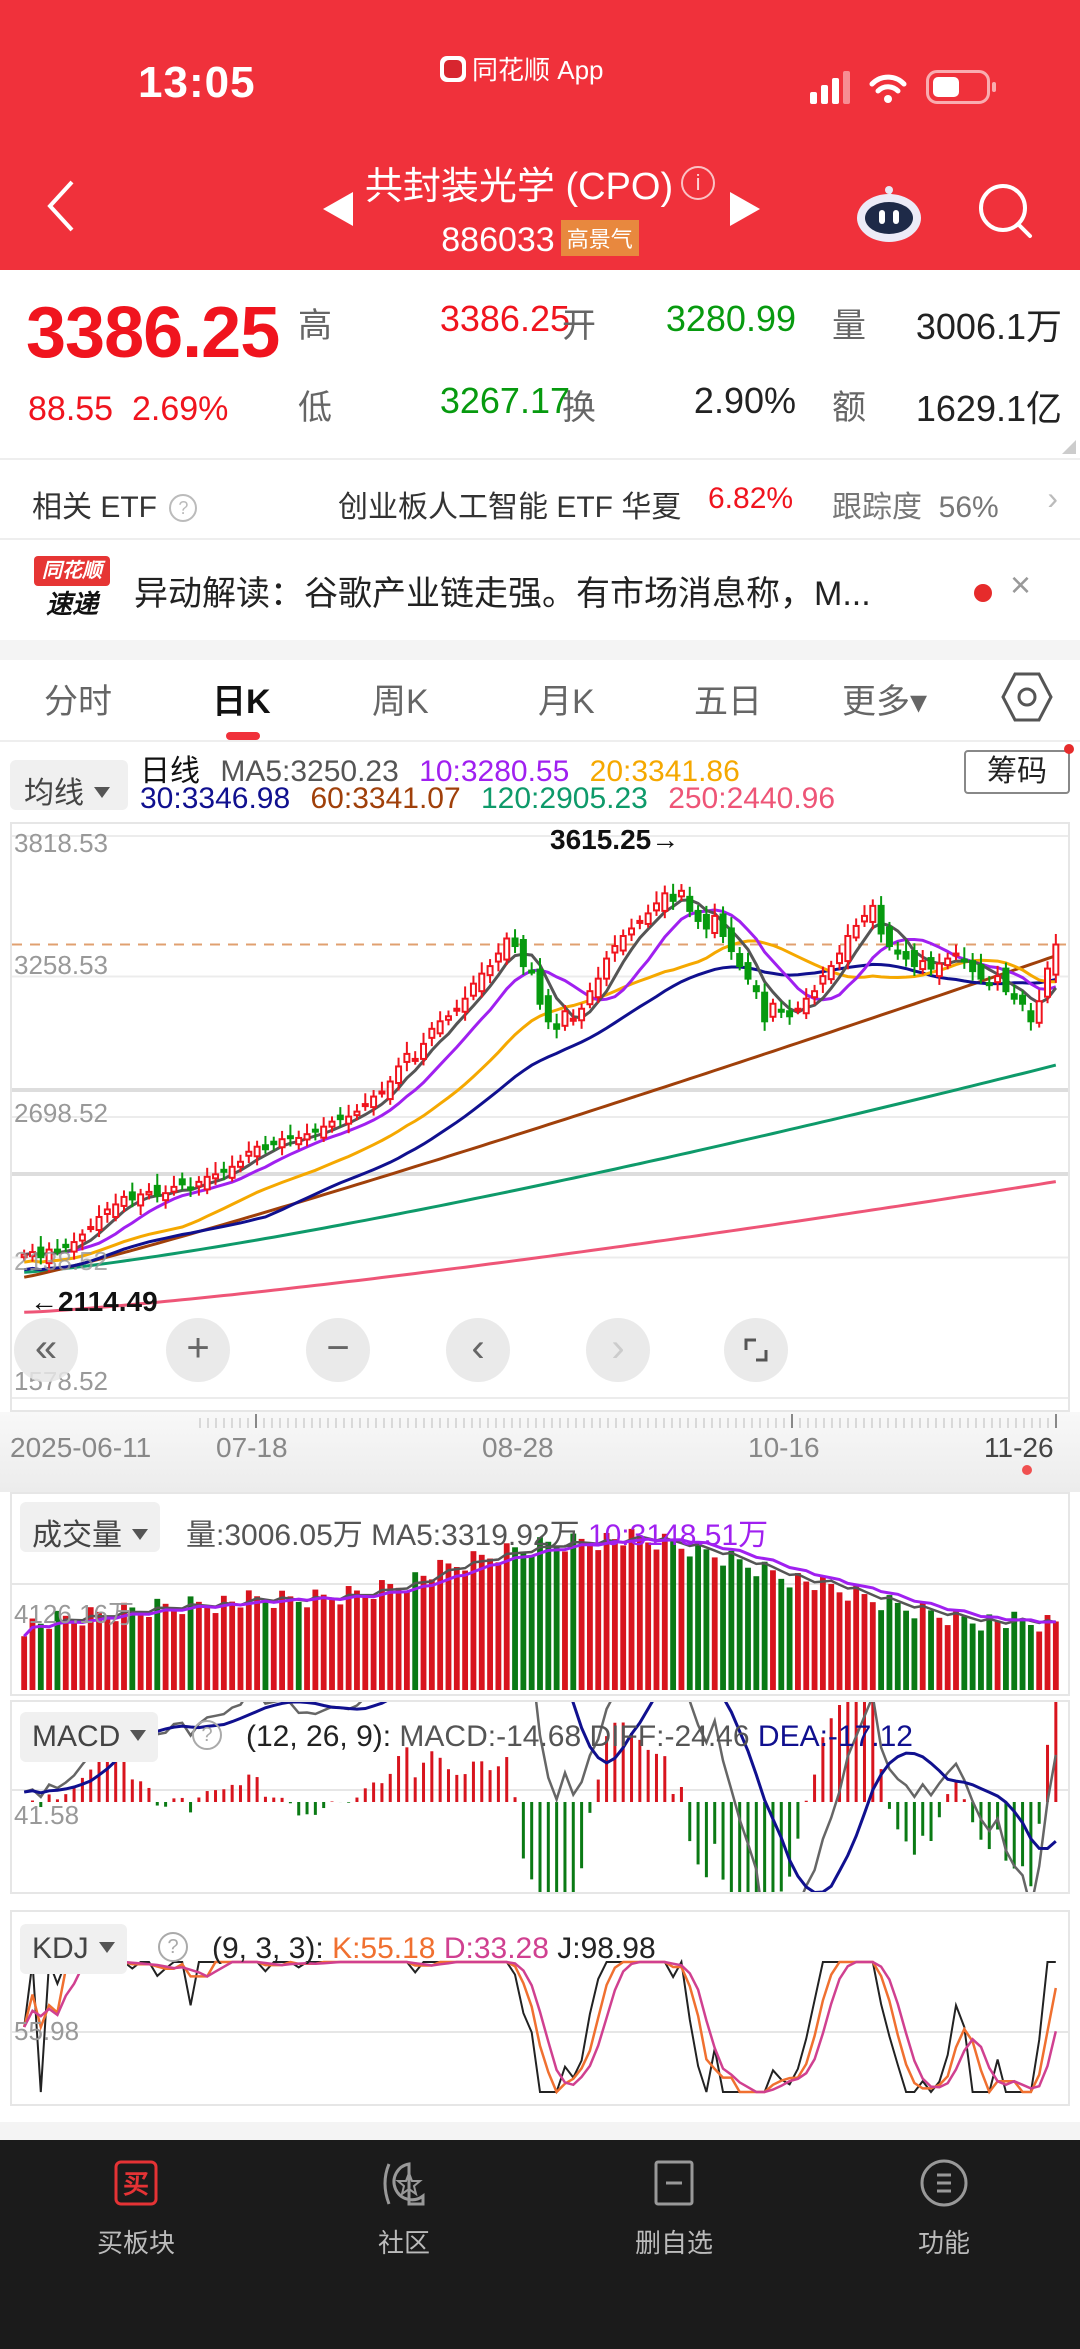  What do you see at coordinates (518, 1447) in the screenshot?
I see `x-axis-label: 08-28` at bounding box center [518, 1447].